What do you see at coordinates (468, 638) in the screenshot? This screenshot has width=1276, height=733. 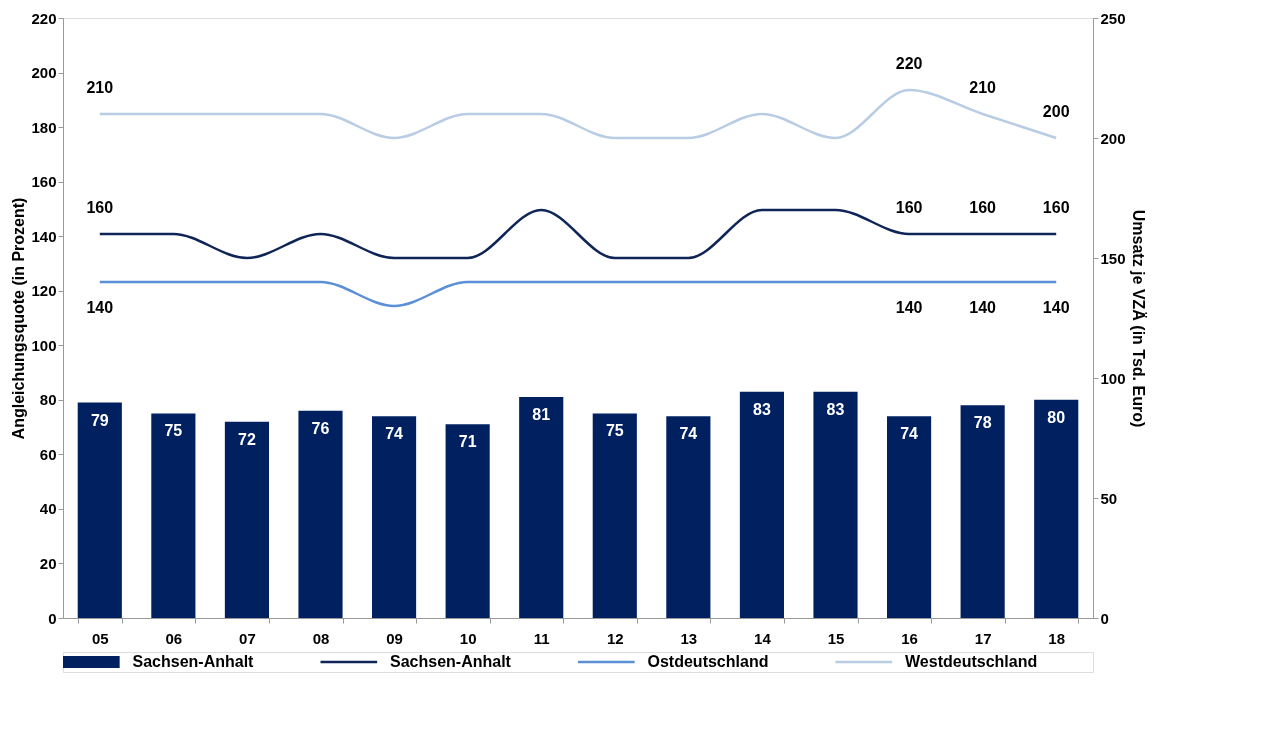 I see `x-tick-label: 10` at bounding box center [468, 638].